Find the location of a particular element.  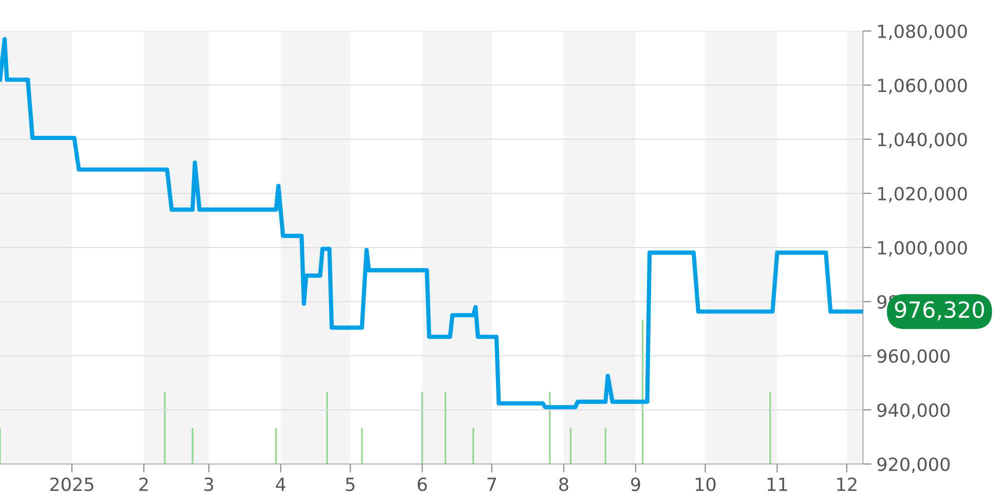

x-tick-label: 4 is located at coordinates (281, 484).